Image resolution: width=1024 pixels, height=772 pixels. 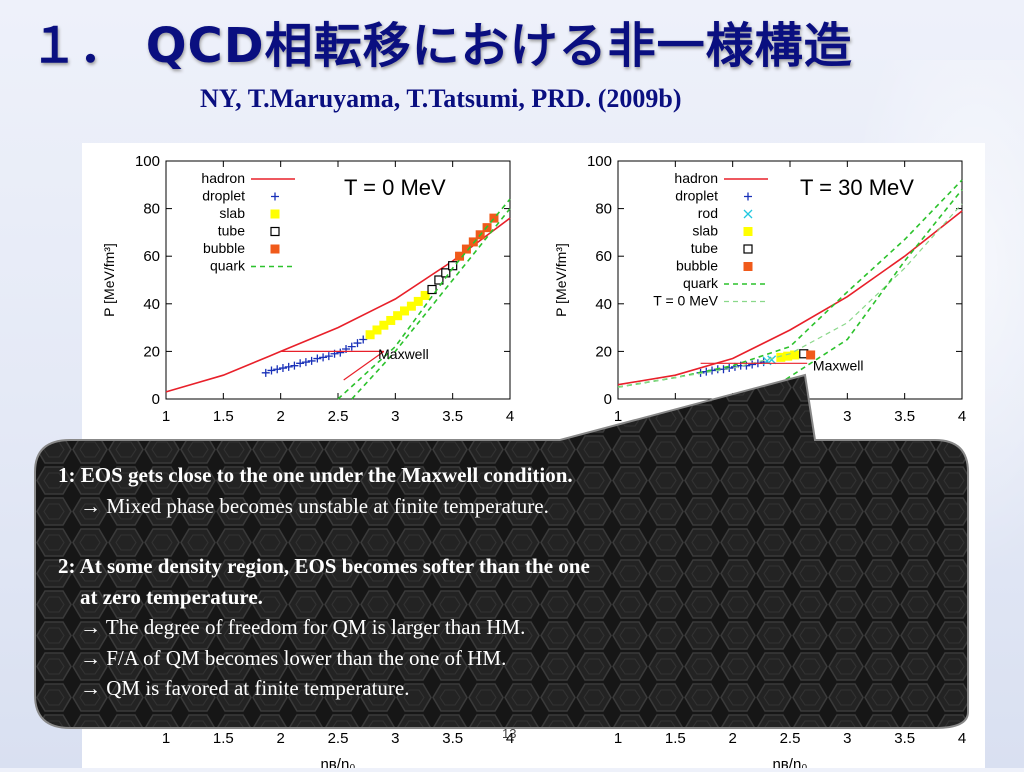 I want to click on right-xtick-label: 2, so click(x=732, y=738).